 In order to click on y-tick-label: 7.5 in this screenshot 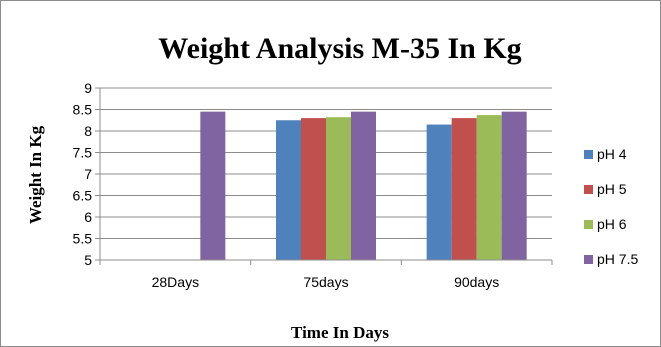, I will do `click(83, 153)`.